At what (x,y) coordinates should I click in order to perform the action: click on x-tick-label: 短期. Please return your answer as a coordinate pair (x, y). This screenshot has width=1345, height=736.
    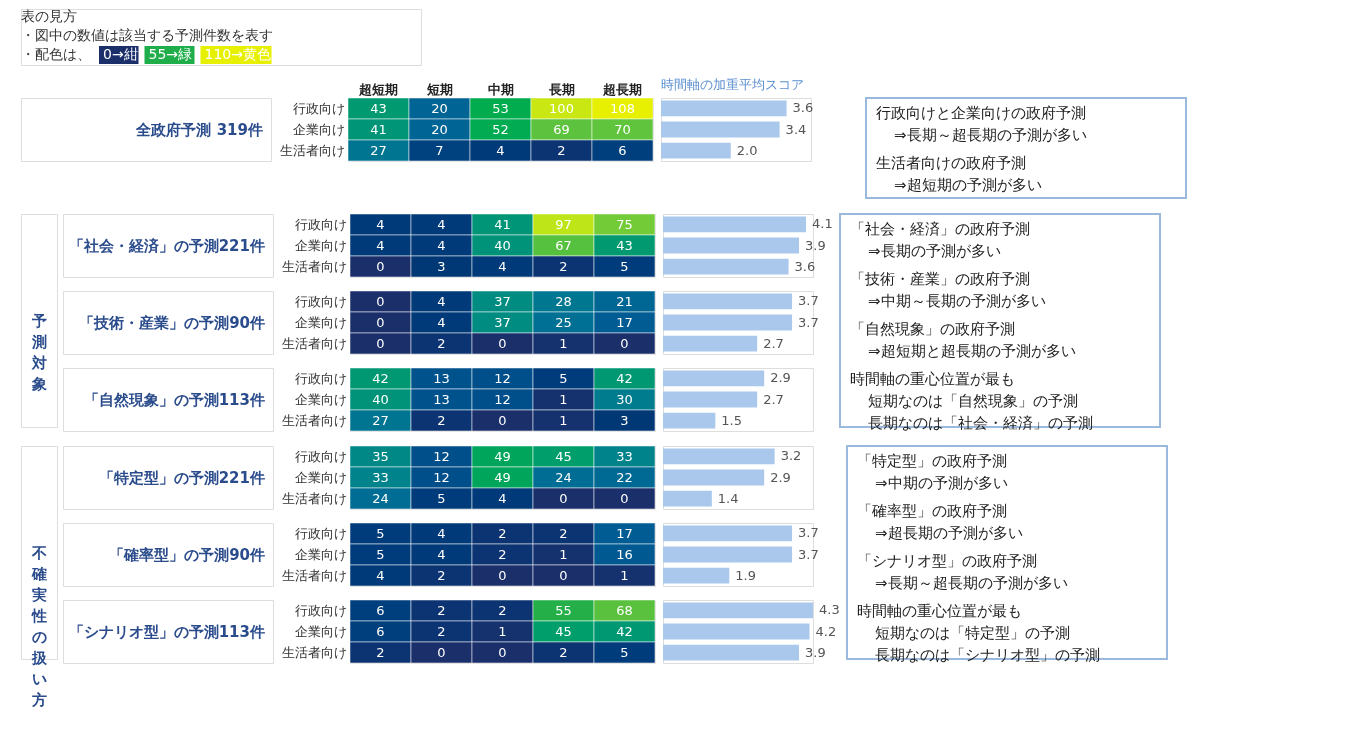
    Looking at the image, I should click on (439, 89).